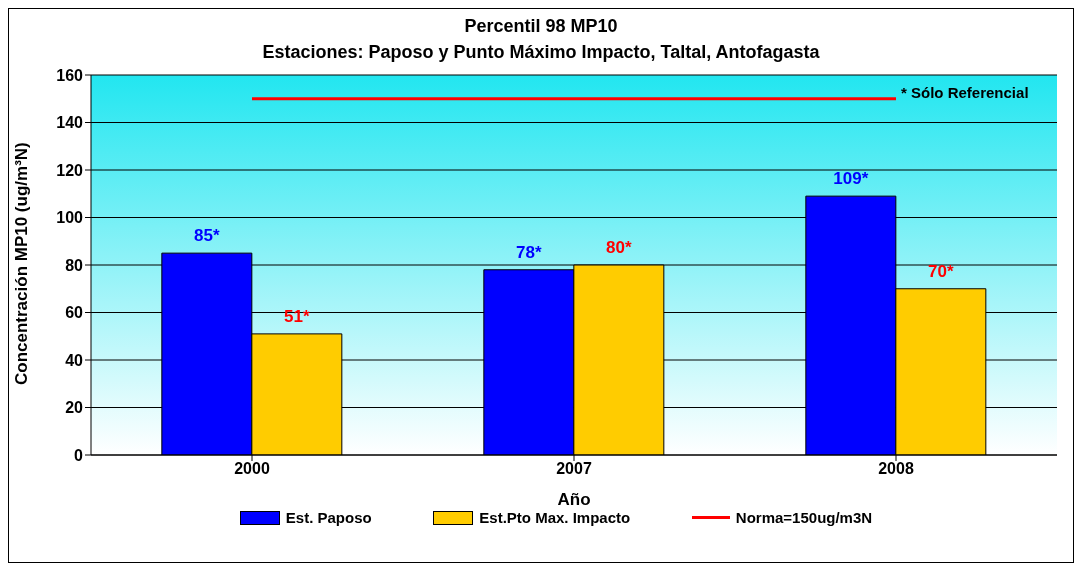 This screenshot has height=569, width=1084. What do you see at coordinates (207, 236) in the screenshot?
I see `data-label: 85*` at bounding box center [207, 236].